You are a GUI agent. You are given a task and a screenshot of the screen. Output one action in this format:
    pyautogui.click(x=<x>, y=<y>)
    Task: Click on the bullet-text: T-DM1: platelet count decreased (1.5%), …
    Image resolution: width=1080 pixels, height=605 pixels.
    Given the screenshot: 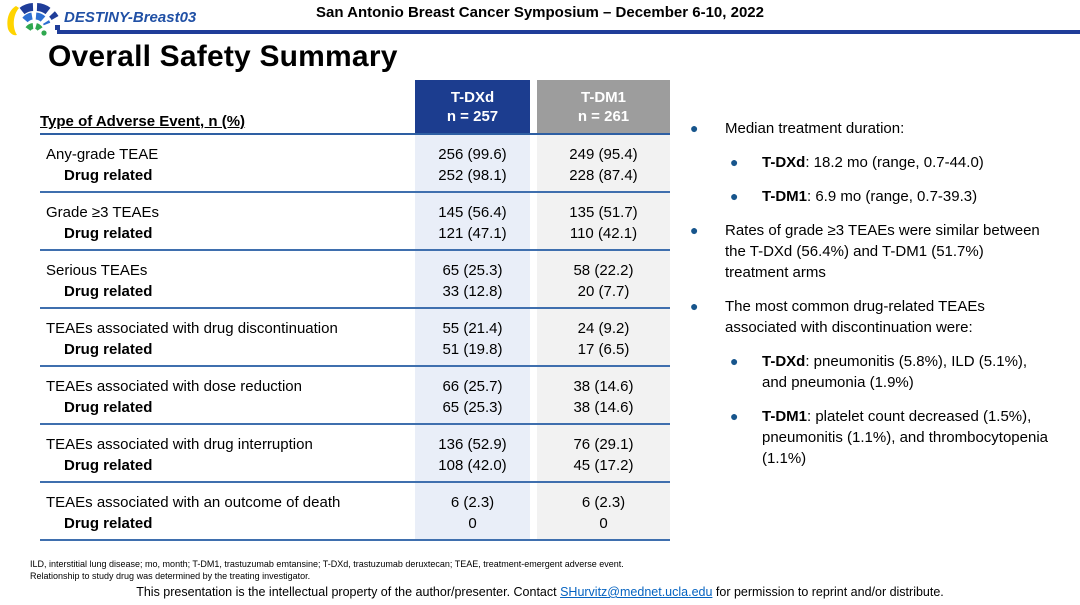 What is the action you would take?
    pyautogui.click(x=905, y=437)
    